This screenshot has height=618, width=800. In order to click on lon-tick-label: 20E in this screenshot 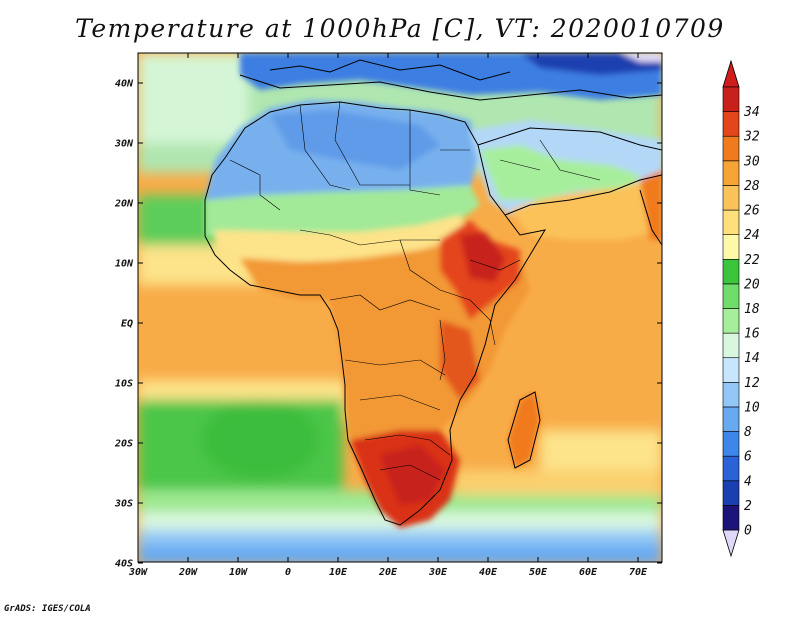, I will do `click(388, 572)`.